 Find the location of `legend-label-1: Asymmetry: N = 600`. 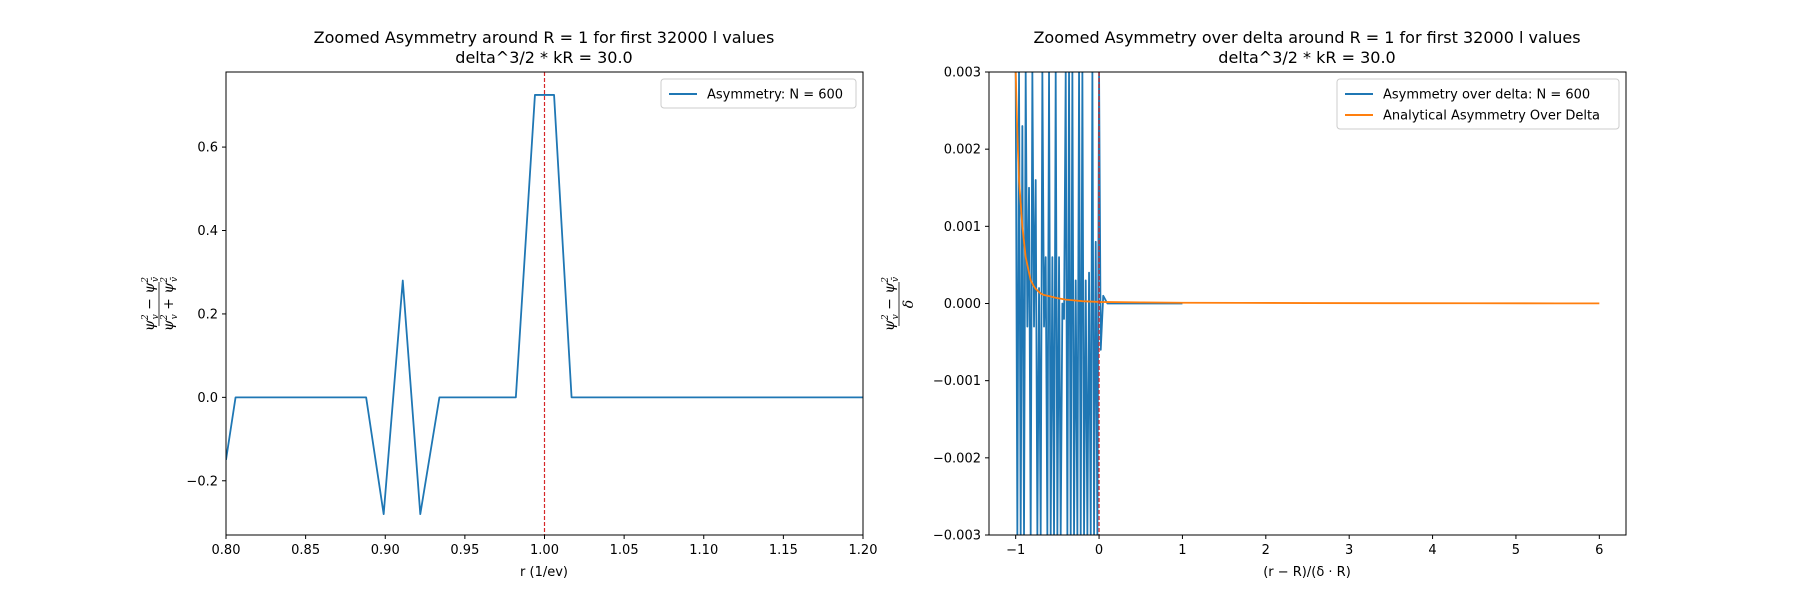

legend-label-1: Asymmetry: N = 600 is located at coordinates (775, 95).